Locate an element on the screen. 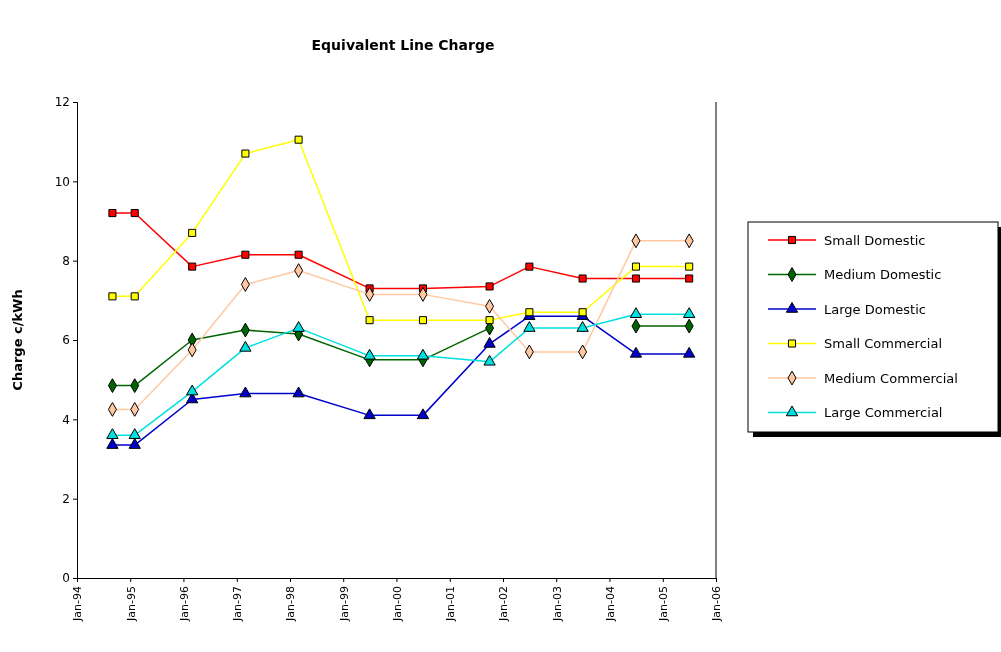  x-tick-label: Jan-02 is located at coordinates (504, 604).